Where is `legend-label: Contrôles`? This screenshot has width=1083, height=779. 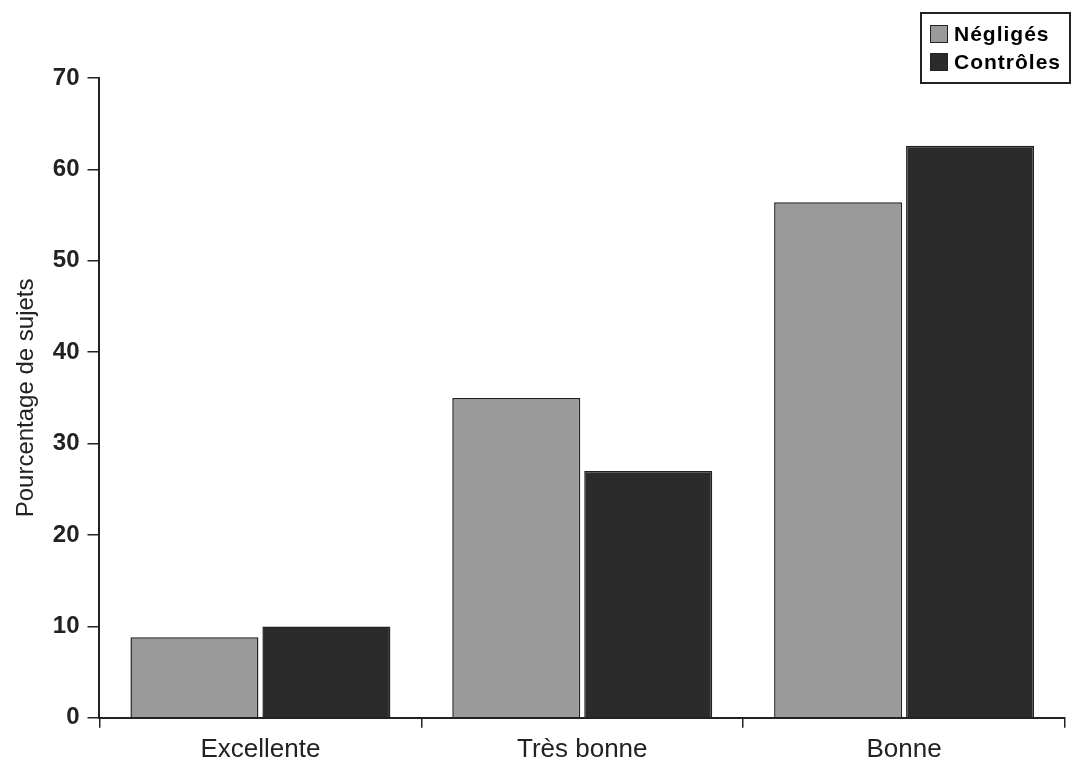
legend-label: Contrôles is located at coordinates (1007, 62).